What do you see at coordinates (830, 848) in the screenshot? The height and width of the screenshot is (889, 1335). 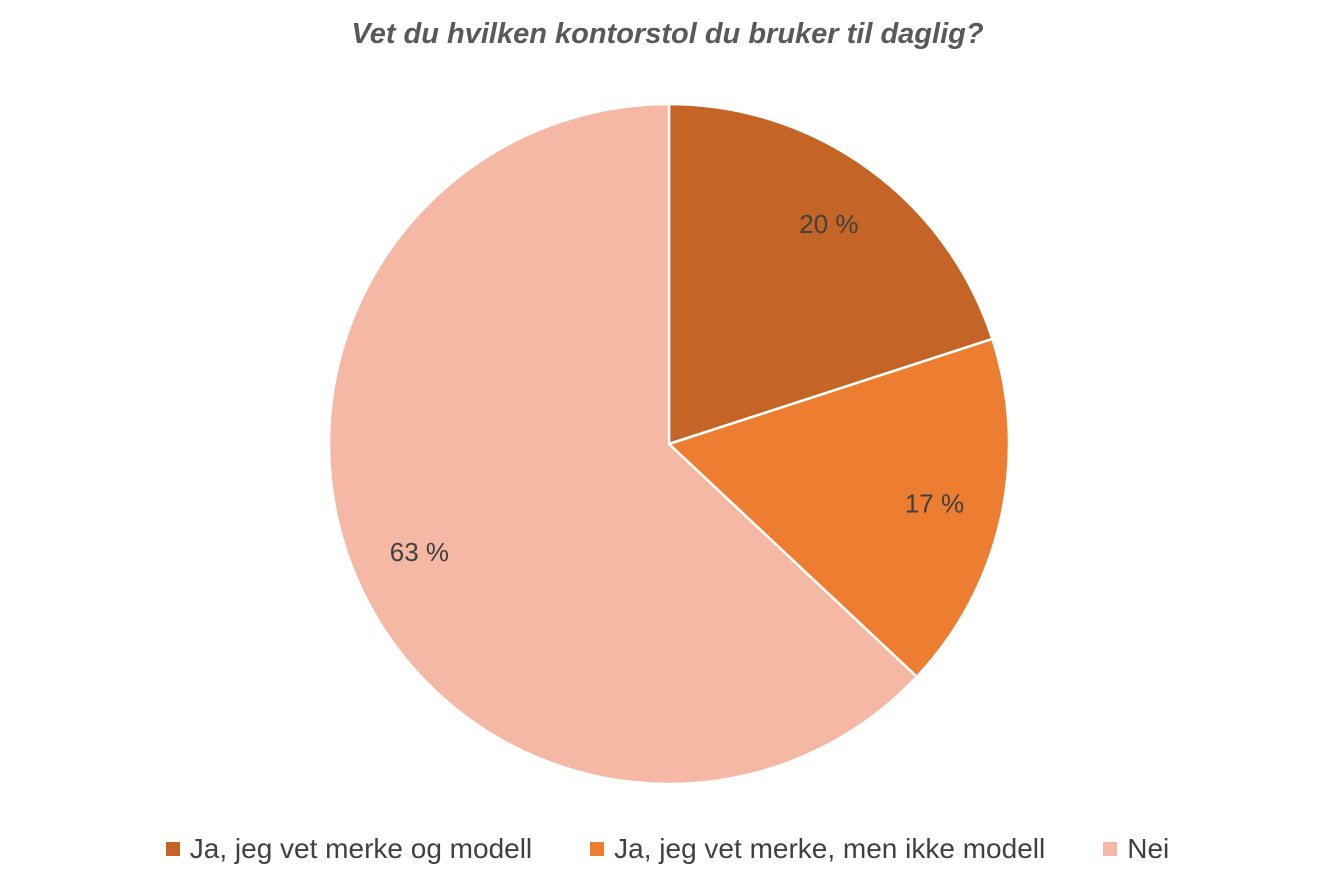 I see `legend-label: Ja, jeg vet merke, men ikke modell` at bounding box center [830, 848].